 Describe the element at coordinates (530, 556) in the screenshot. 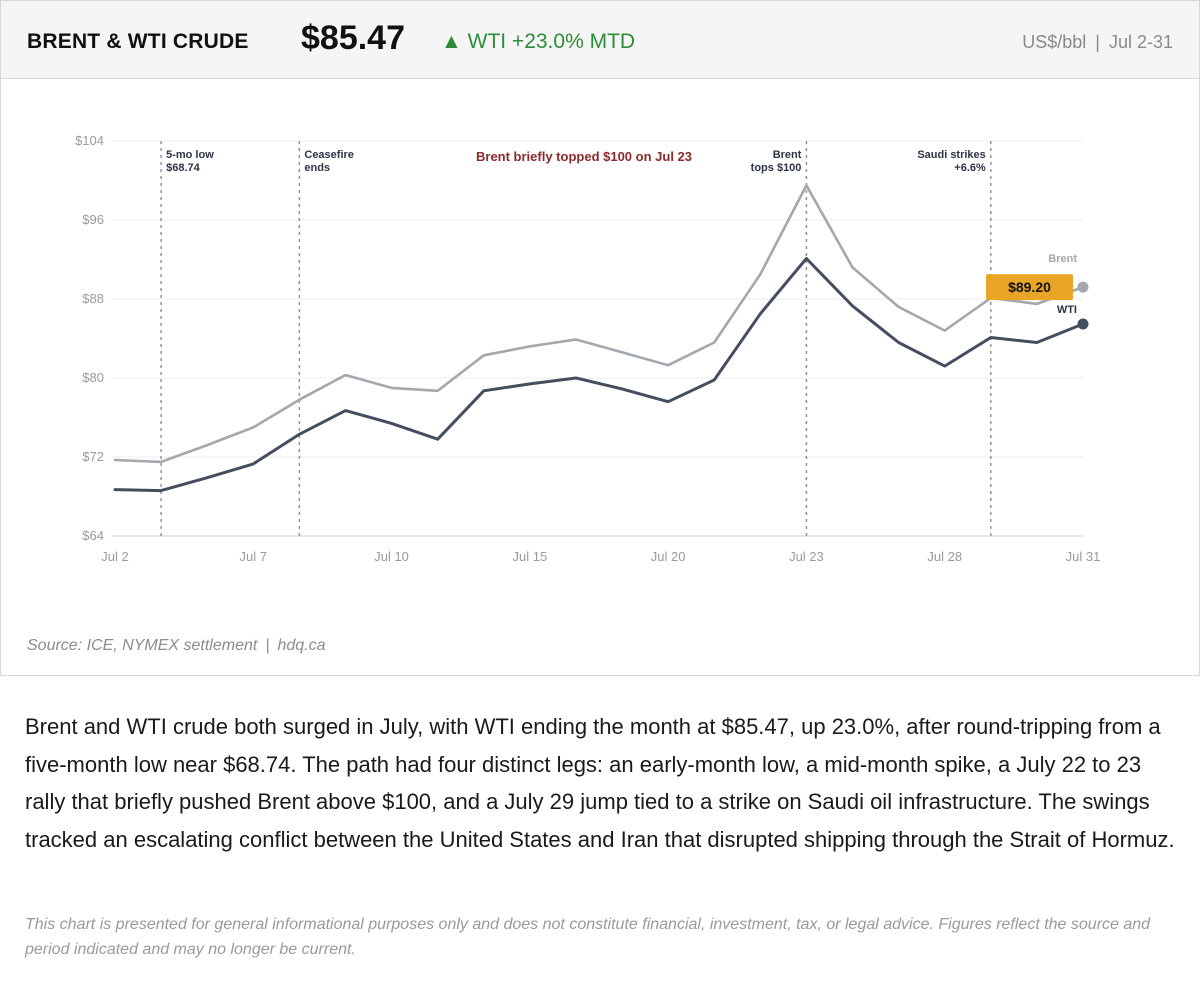

I see `x-tick-label: Jul 15` at that location.